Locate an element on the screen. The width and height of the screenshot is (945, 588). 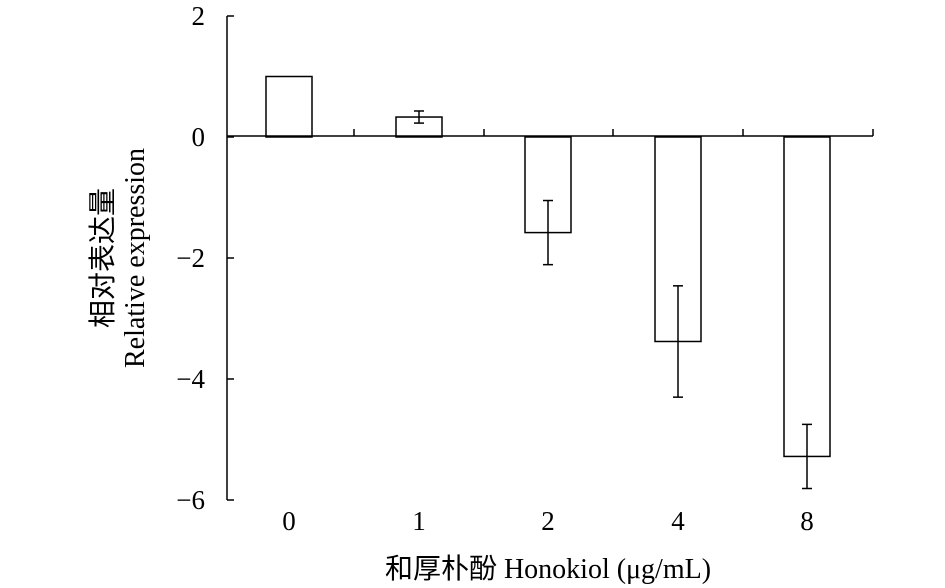
y-tick-label: −2 is located at coordinates (190, 258).